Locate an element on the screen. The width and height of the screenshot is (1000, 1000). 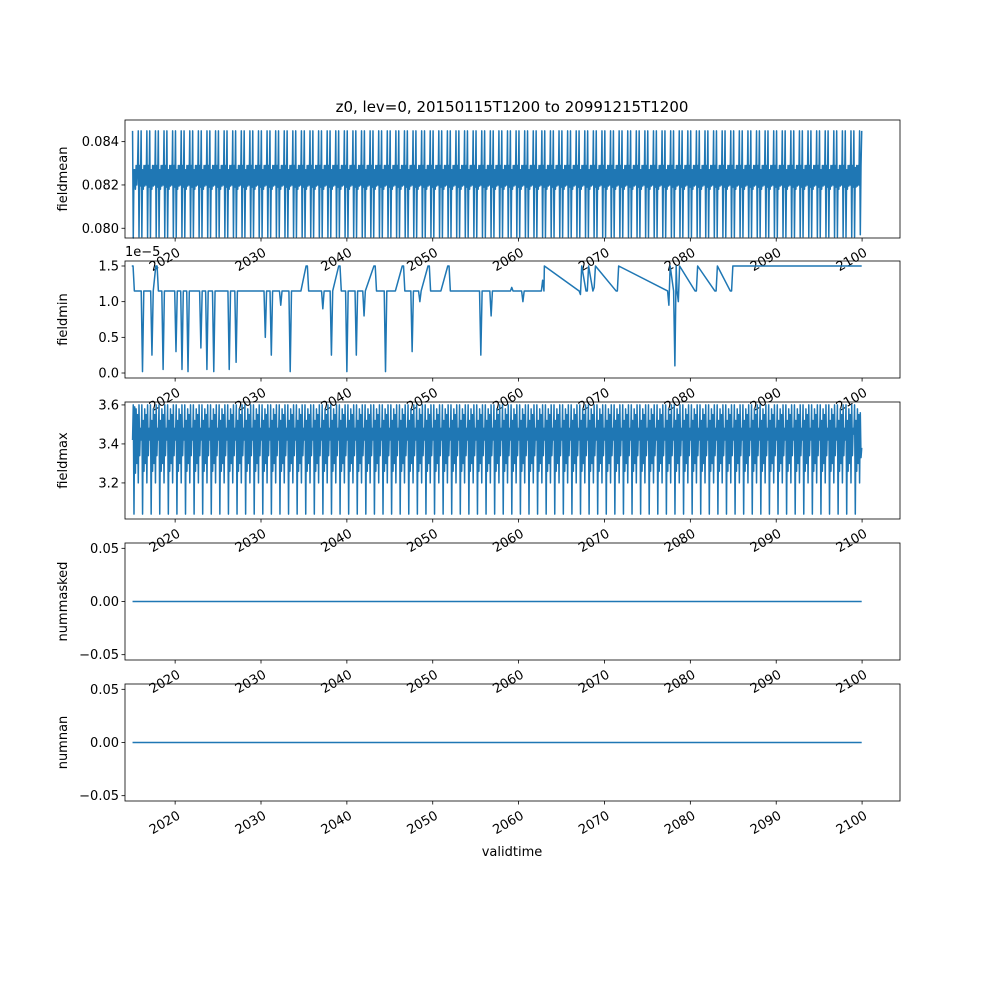
series-line-fieldmean is located at coordinates (497, 184).